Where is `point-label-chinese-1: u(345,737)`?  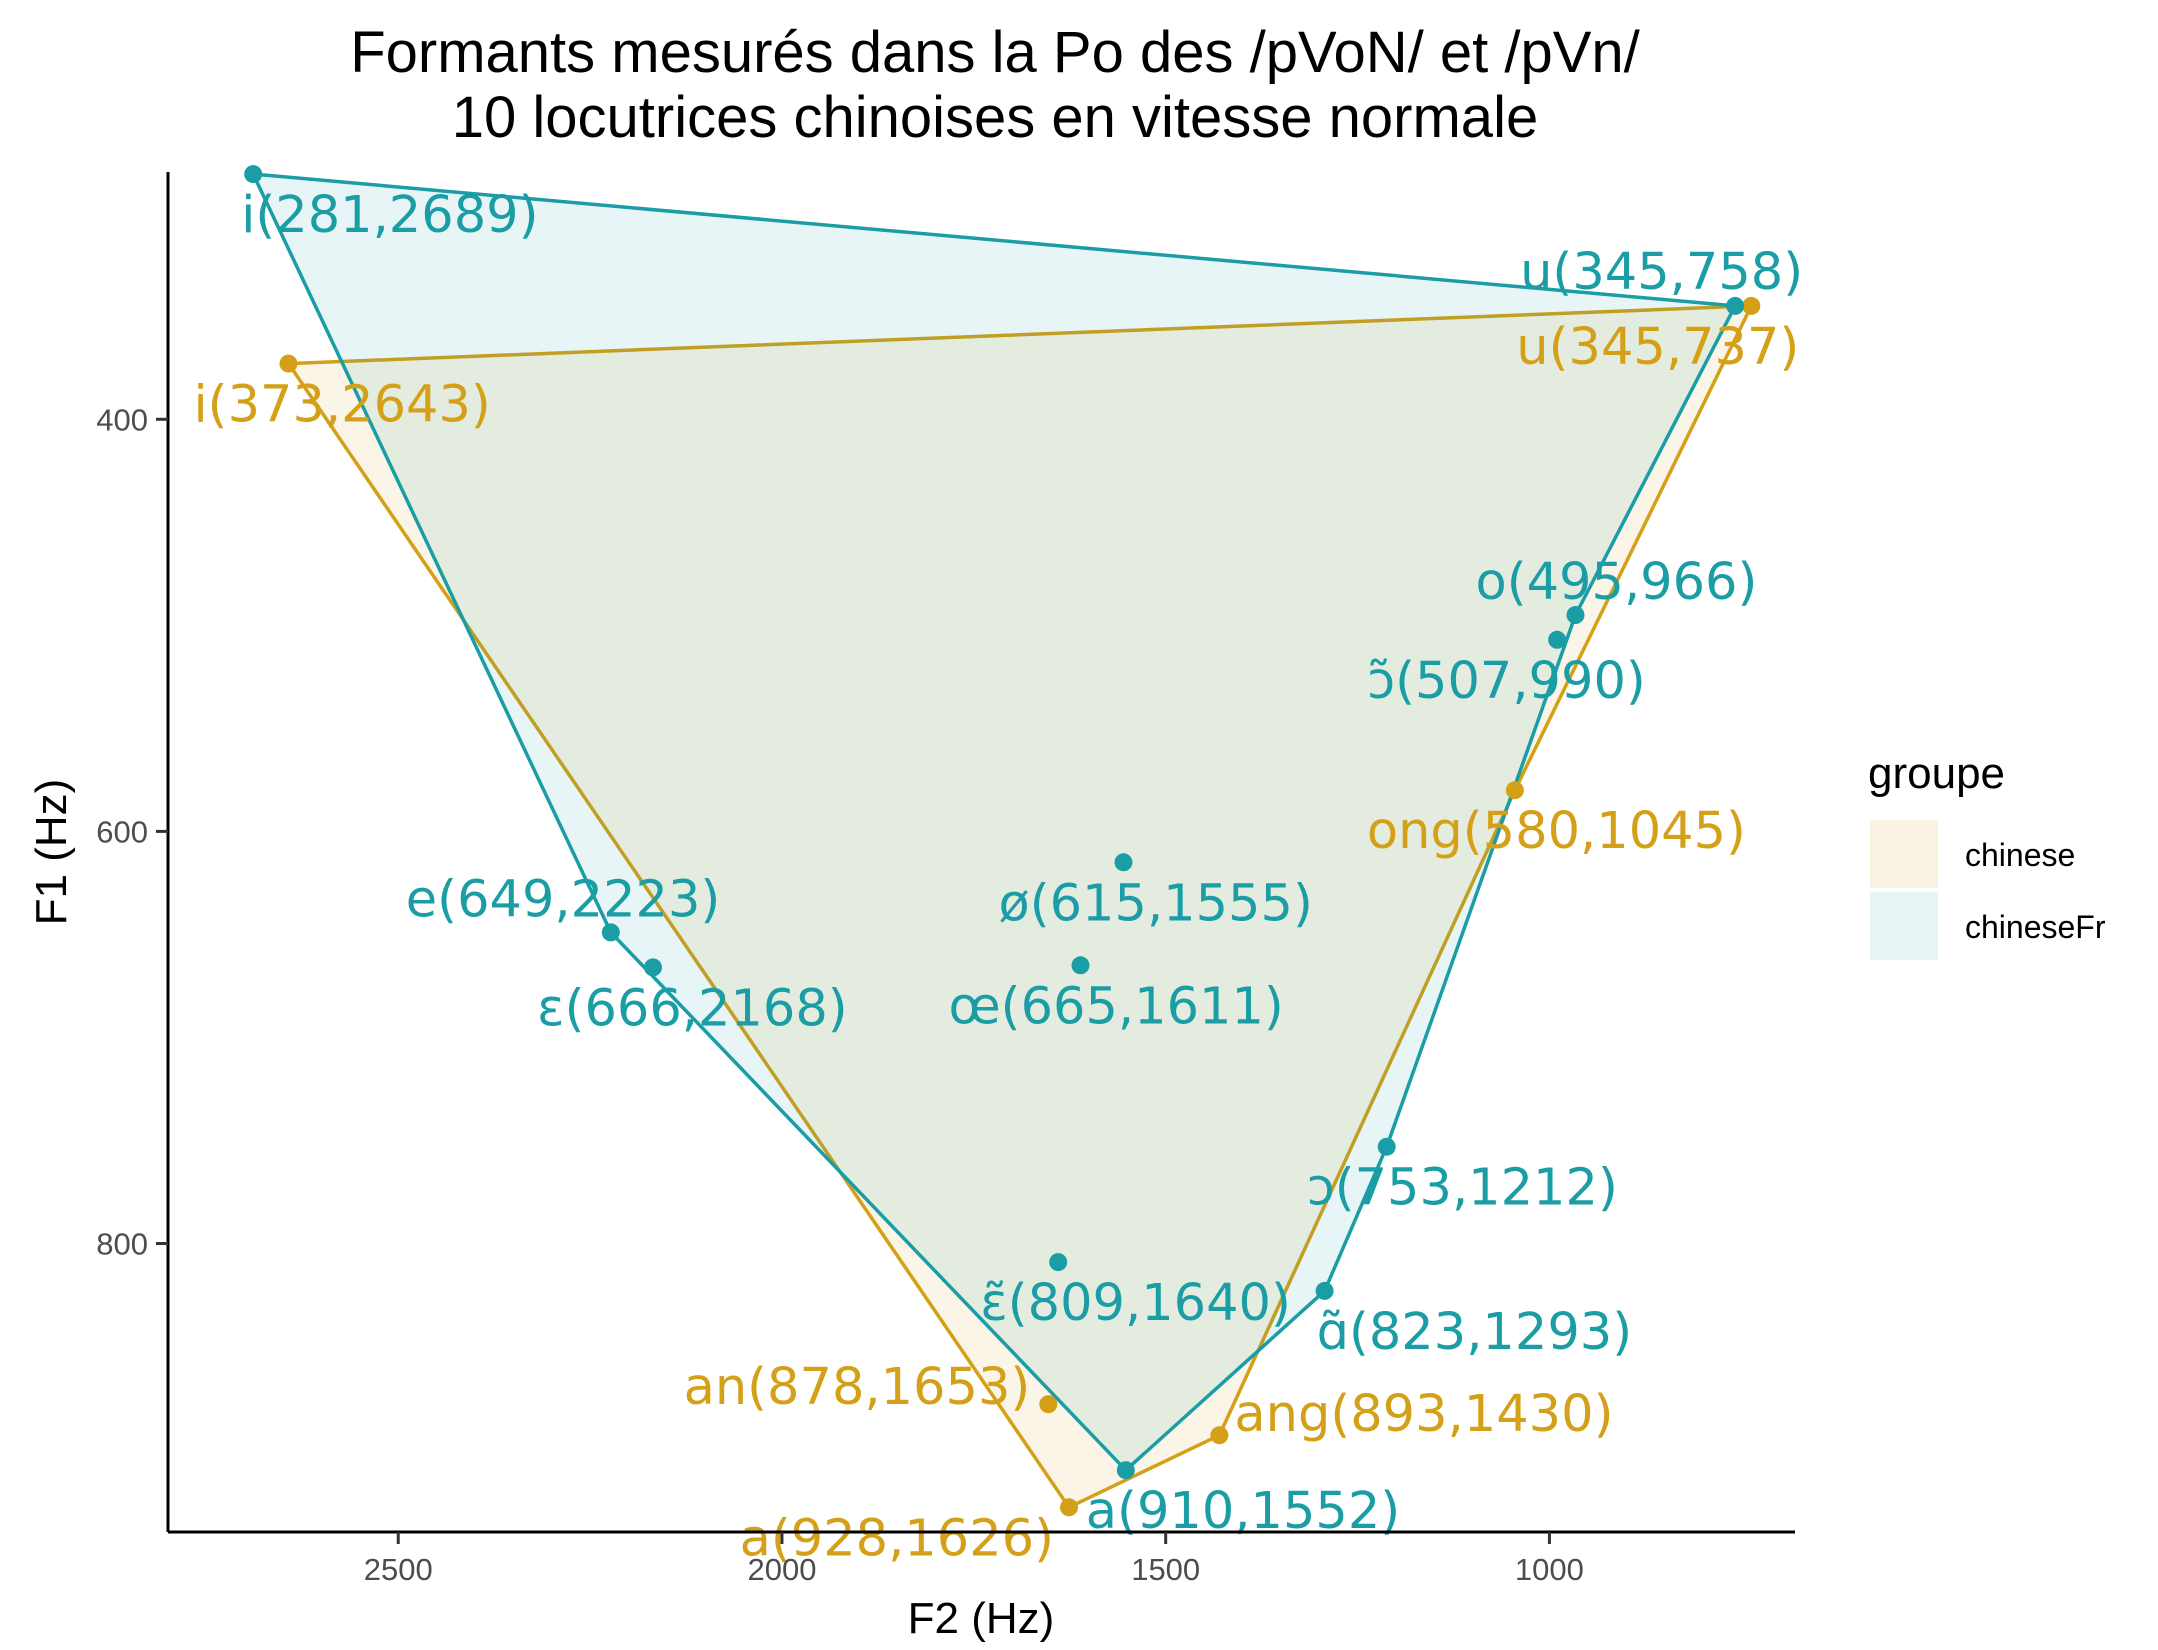 point-label-chinese-1: u(345,737) is located at coordinates (1657, 347).